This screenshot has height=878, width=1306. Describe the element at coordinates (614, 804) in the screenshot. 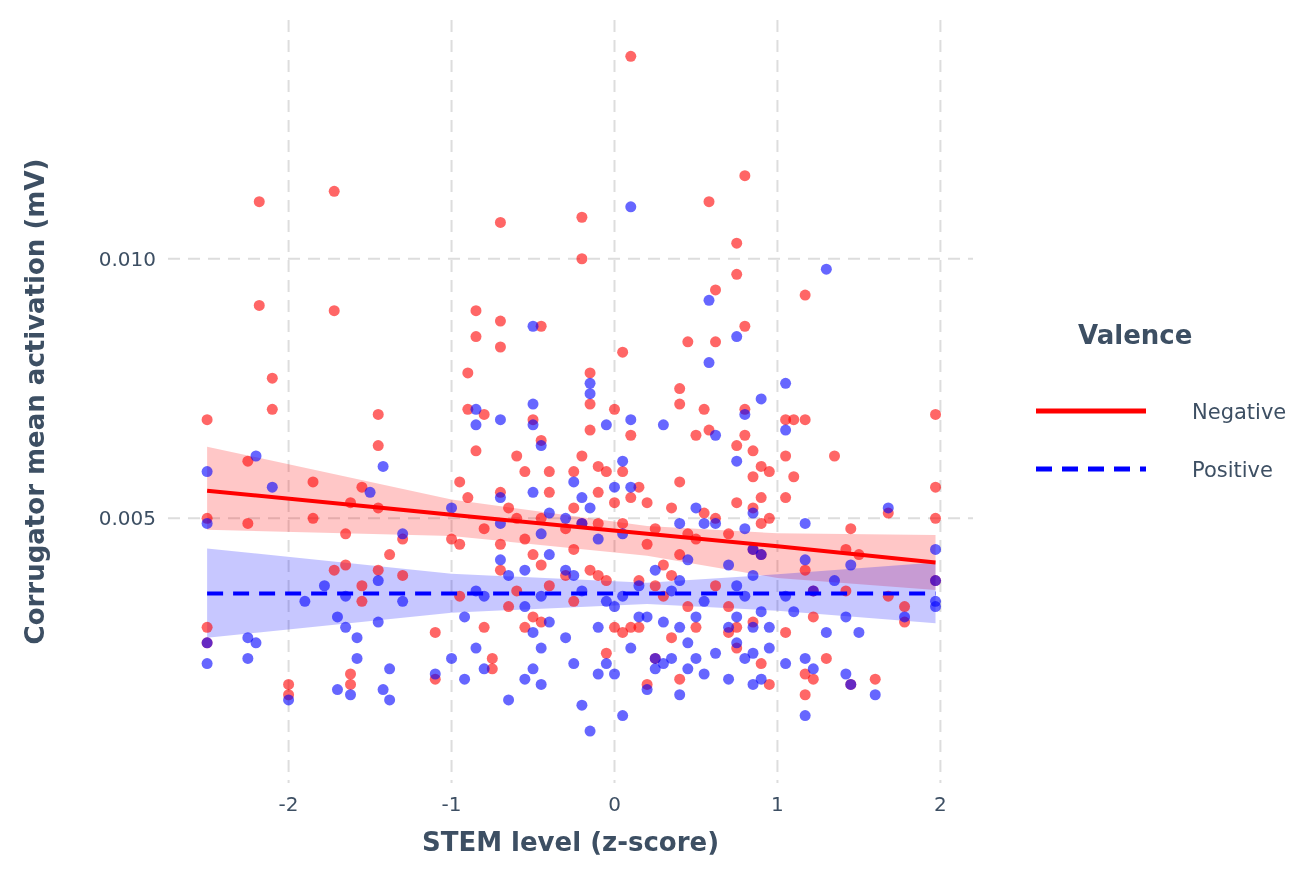

I see `x-tick-label: 0` at that location.